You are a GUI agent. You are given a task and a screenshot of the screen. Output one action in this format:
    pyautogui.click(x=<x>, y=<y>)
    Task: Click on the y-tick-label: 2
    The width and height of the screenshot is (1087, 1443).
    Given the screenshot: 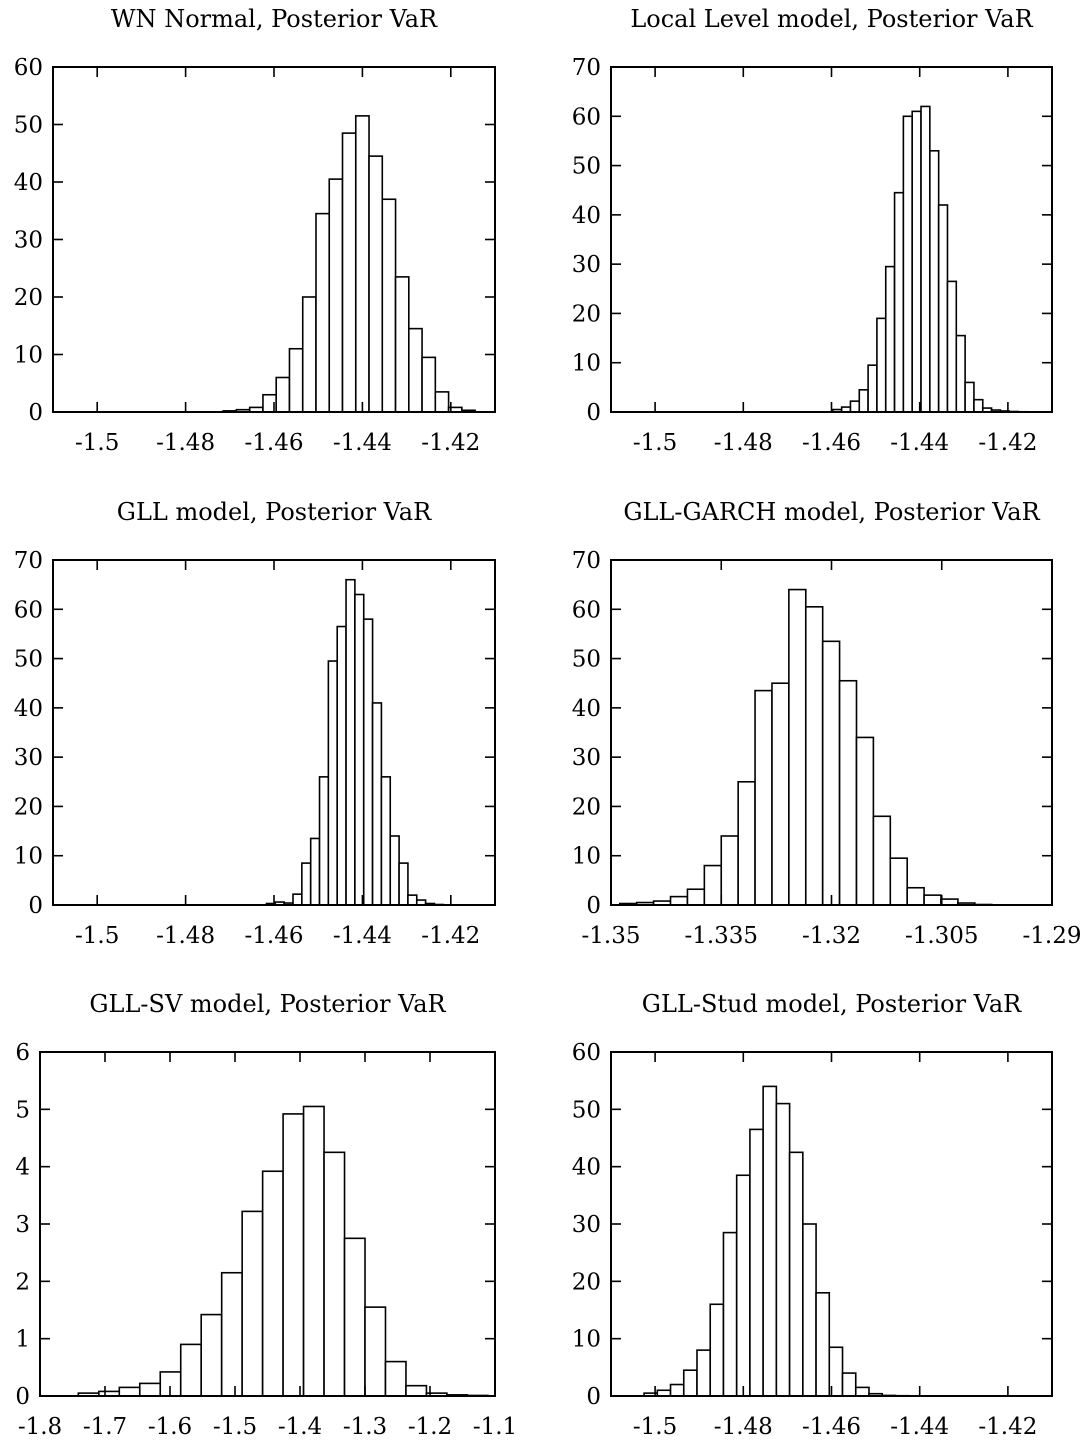 What is the action you would take?
    pyautogui.click(x=22, y=1282)
    